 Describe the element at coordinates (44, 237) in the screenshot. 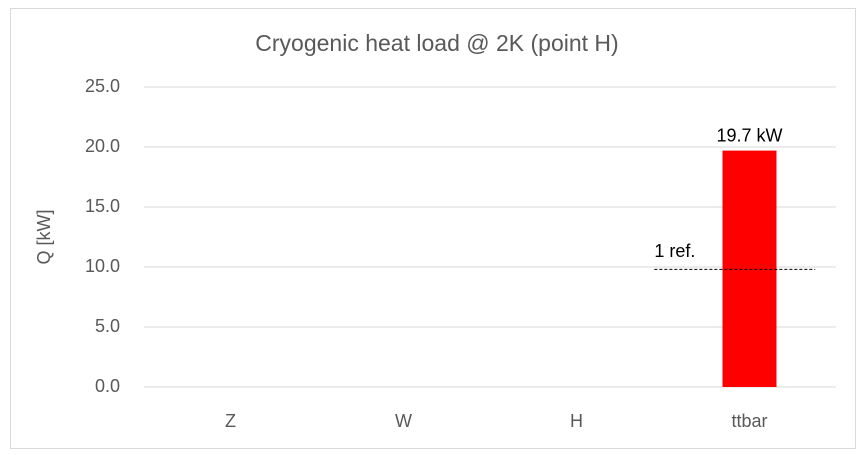

I see `y-axis-label: Q [kW]` at that location.